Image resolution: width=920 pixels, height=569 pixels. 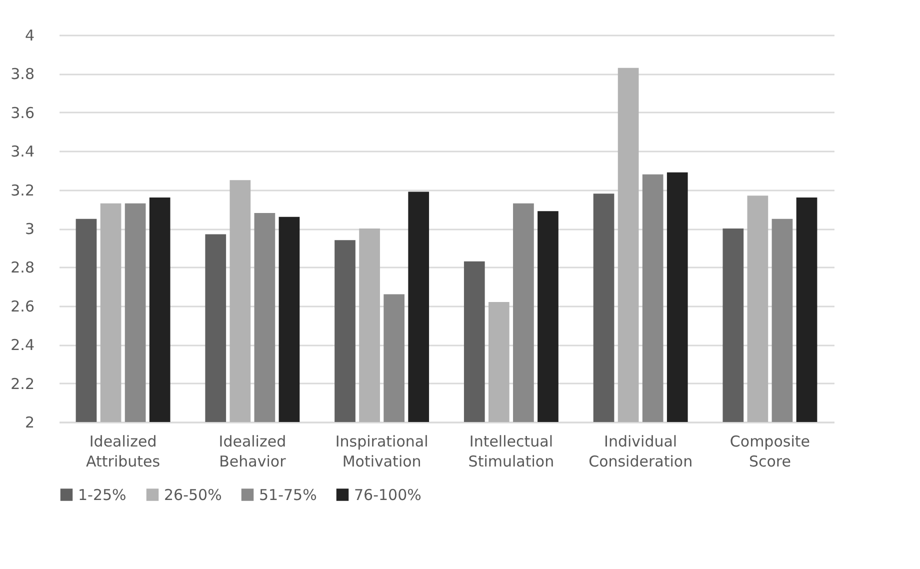 I want to click on x-tick-label: Idealized Attributes, so click(x=123, y=451).